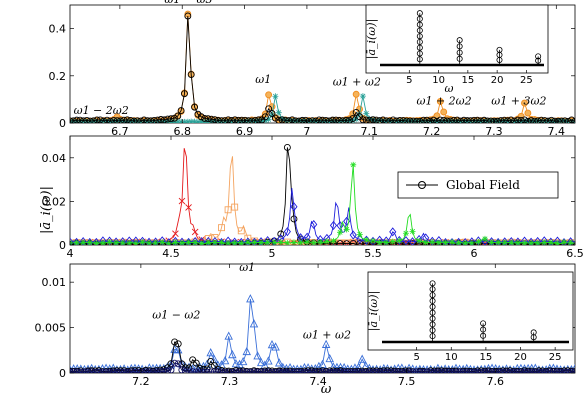  Describe the element at coordinates (520, 357) in the screenshot. I see `bottom-inset-xtick-label: 20` at that location.